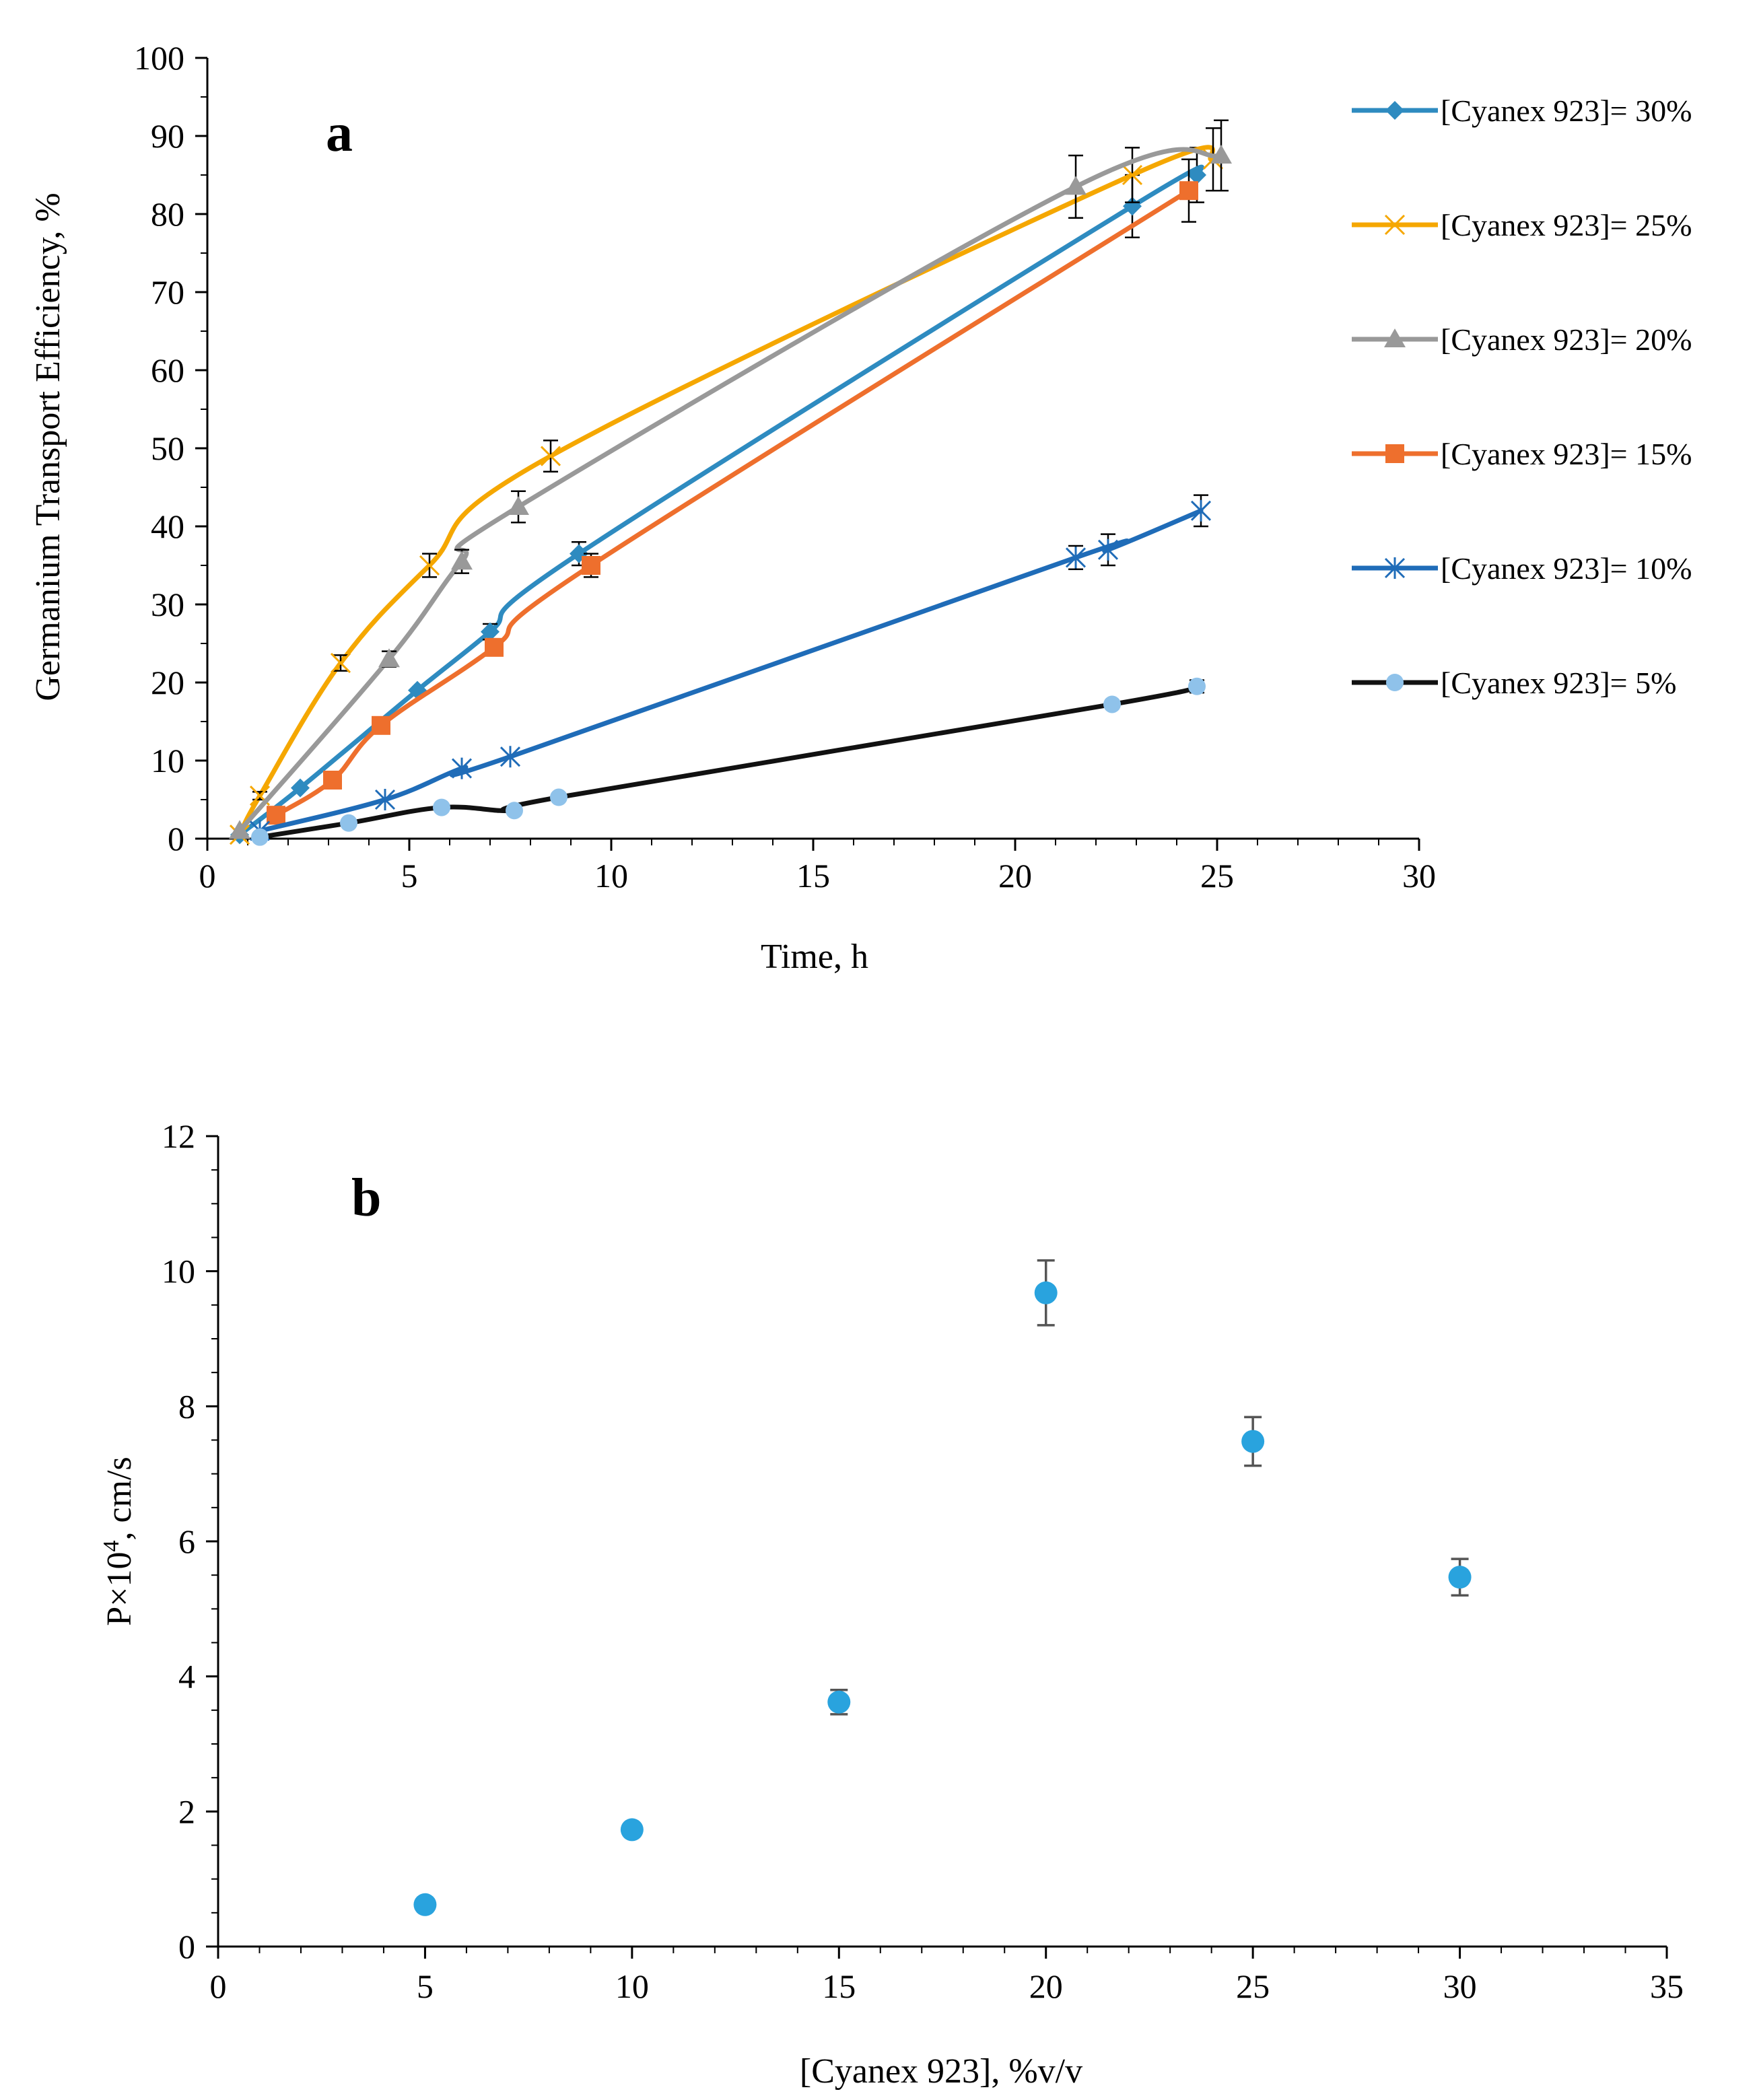 The image size is (1757, 2100). What do you see at coordinates (167, 214) in the screenshot?
I see `panel-a-y-tick-label: 80` at bounding box center [167, 214].